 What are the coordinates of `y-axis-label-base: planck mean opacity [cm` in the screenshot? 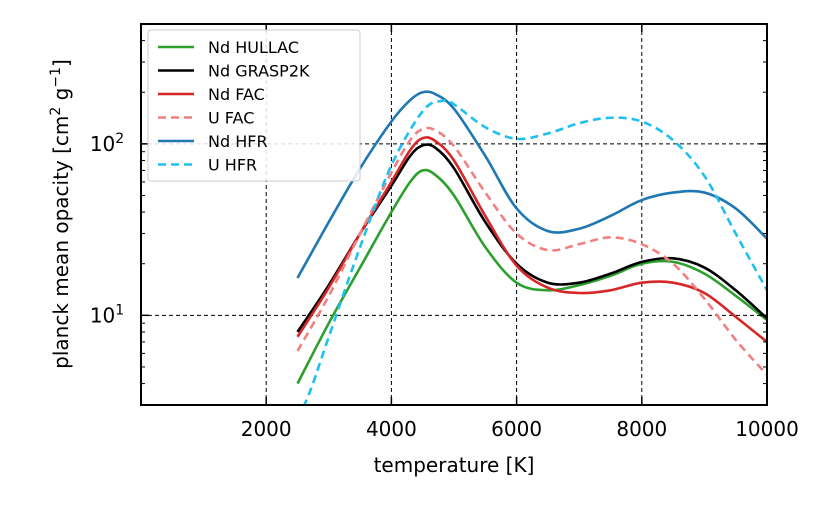 It's located at (61, 242).